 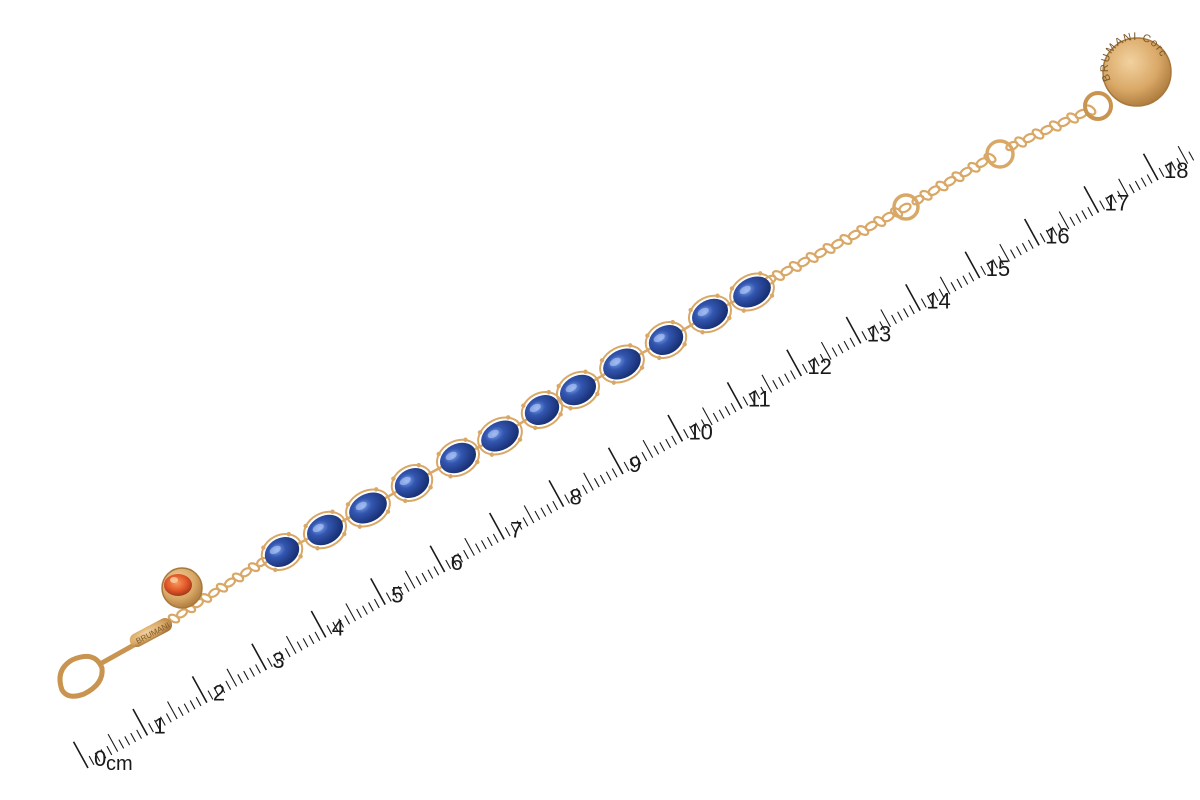 What do you see at coordinates (700, 431) in the screenshot?
I see `ruler-label: 10` at bounding box center [700, 431].